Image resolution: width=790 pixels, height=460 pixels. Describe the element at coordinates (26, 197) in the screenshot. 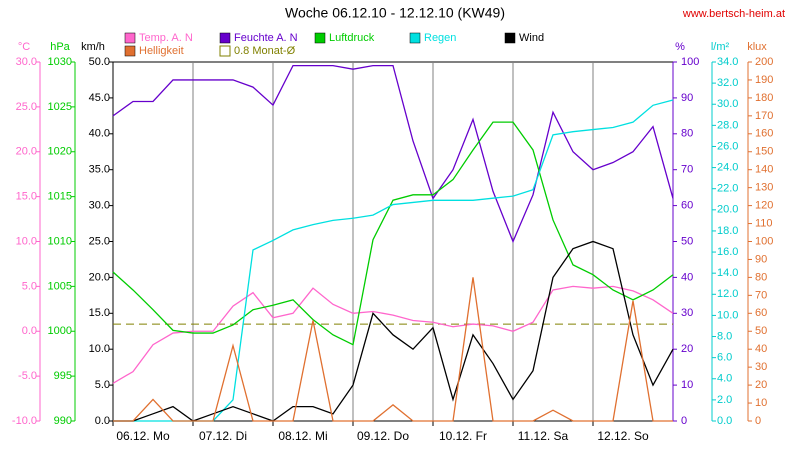

I see `y-tick-label: 15.0` at that location.